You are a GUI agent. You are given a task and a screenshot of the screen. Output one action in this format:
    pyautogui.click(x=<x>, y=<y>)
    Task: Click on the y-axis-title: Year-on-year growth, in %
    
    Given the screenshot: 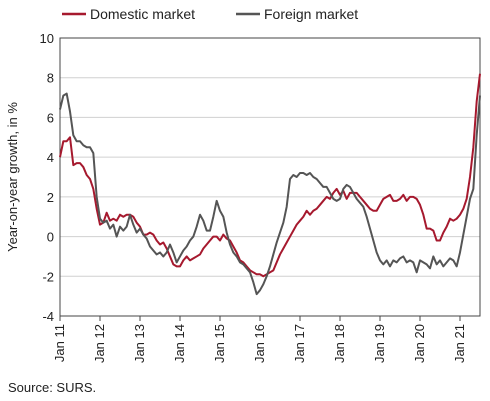 What is the action you would take?
    pyautogui.click(x=12, y=177)
    